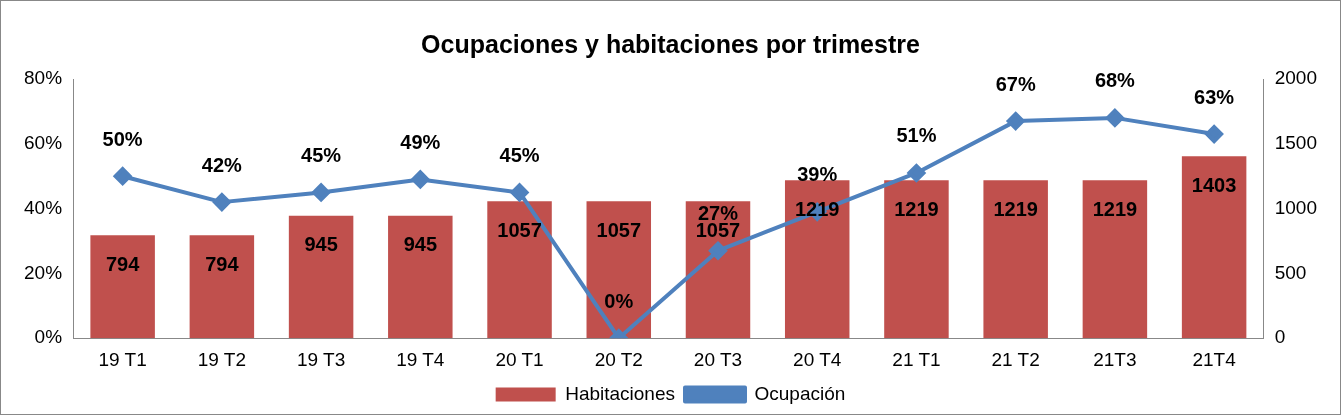 The image size is (1341, 415). I want to click on x-tick-label: 19 T3, so click(321, 359).